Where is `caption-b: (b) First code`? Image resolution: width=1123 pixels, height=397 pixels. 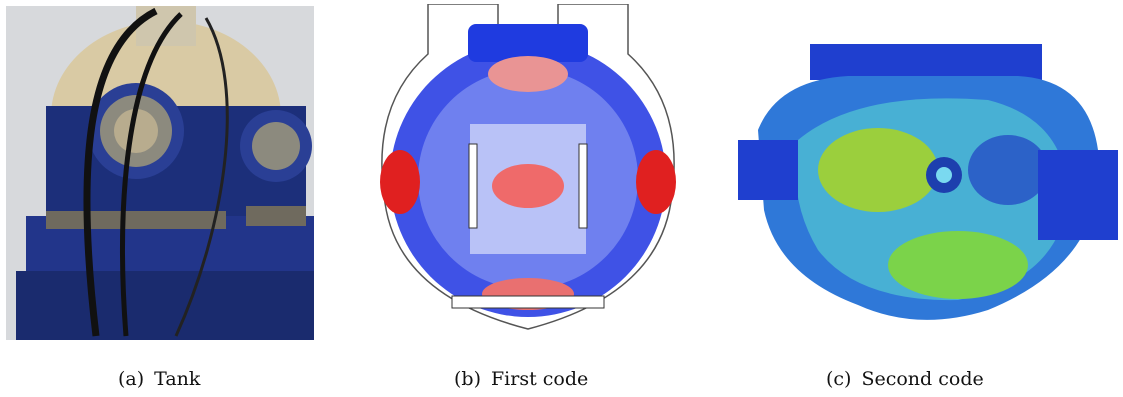
caption-b: (b) First code is located at coordinates (521, 379).